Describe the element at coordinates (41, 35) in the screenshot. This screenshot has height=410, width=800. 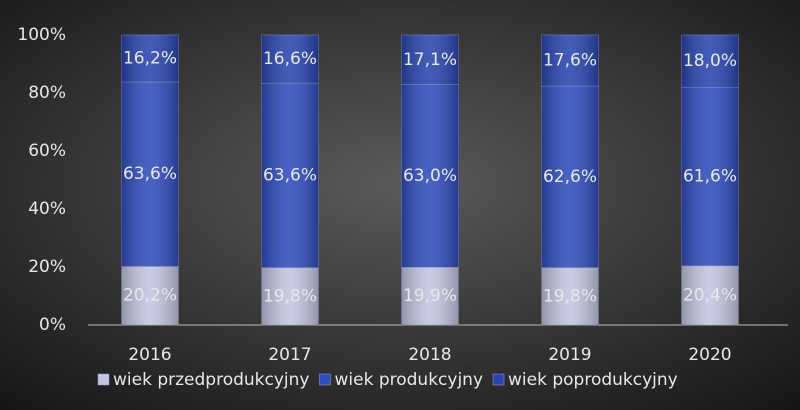
I see `y-tick-label: 100%` at that location.